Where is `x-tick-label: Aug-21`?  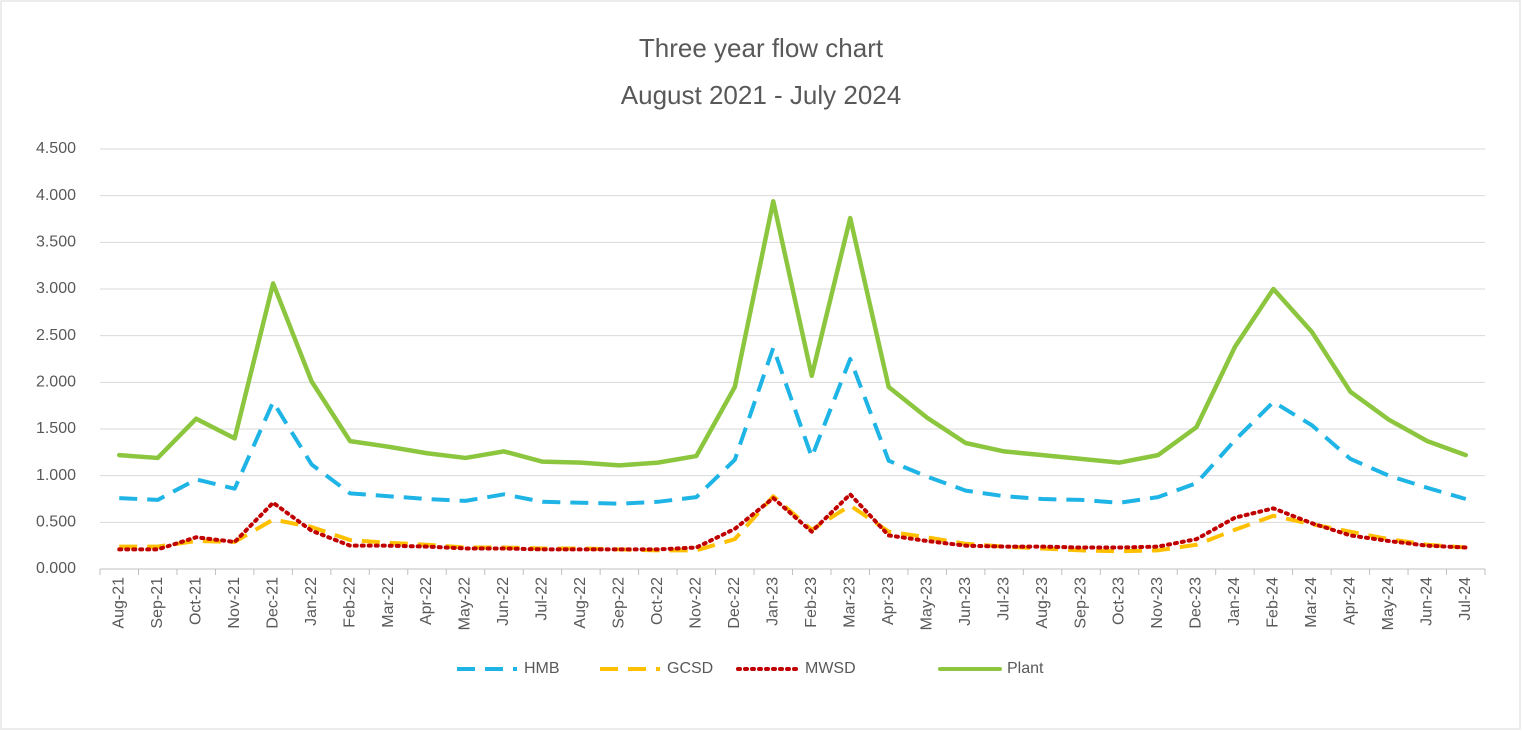
x-tick-label: Aug-21 is located at coordinates (118, 603).